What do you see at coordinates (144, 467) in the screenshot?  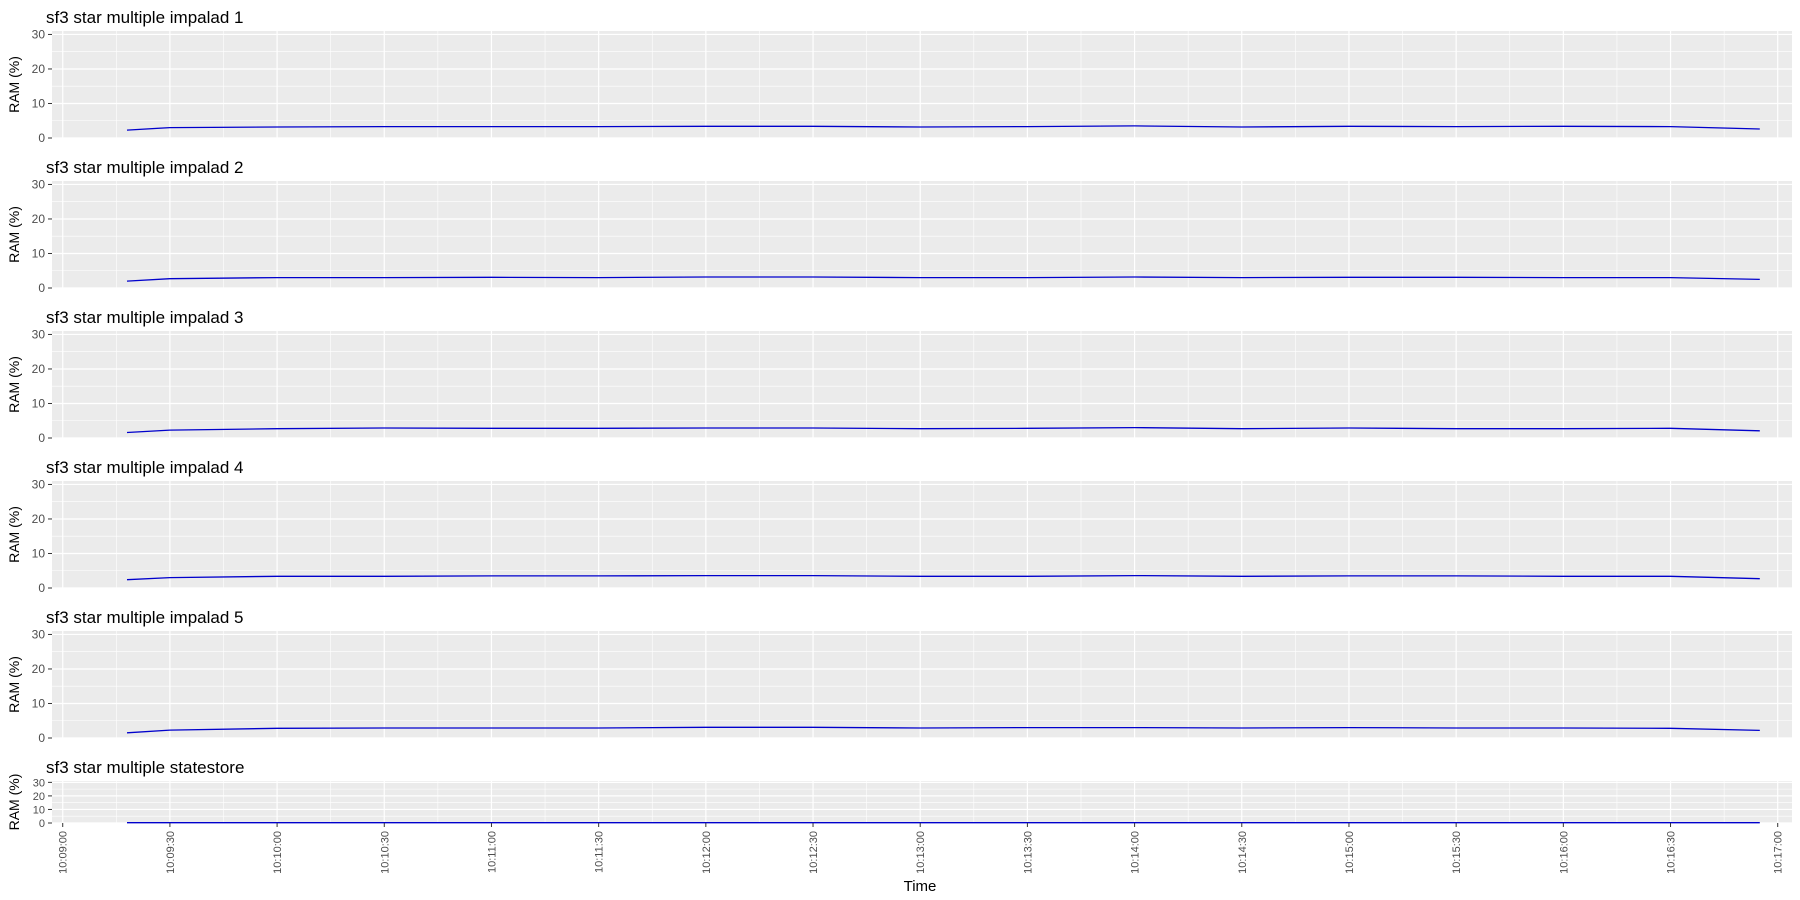 I see `panel-title: sf3 star multiple impalad 4` at bounding box center [144, 467].